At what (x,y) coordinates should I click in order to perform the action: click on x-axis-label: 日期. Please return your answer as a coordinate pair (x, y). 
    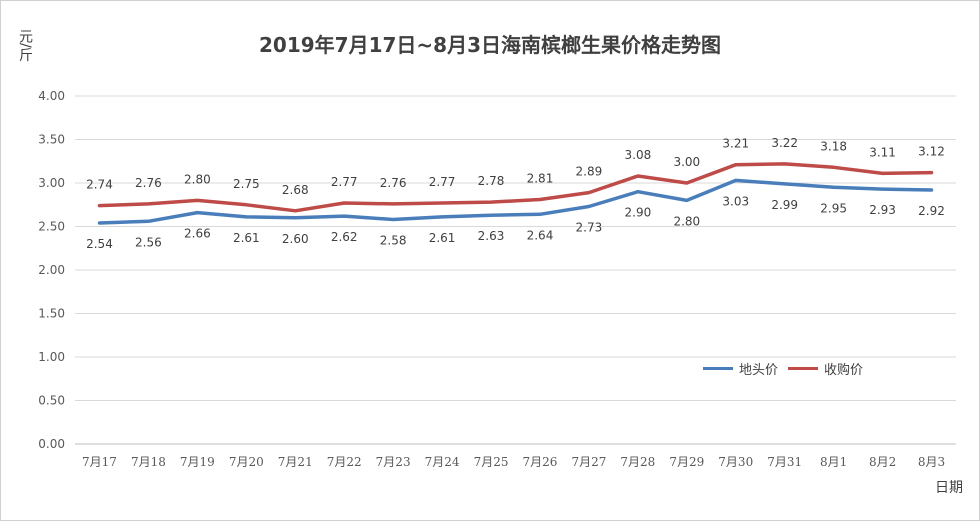
    Looking at the image, I should click on (949, 488).